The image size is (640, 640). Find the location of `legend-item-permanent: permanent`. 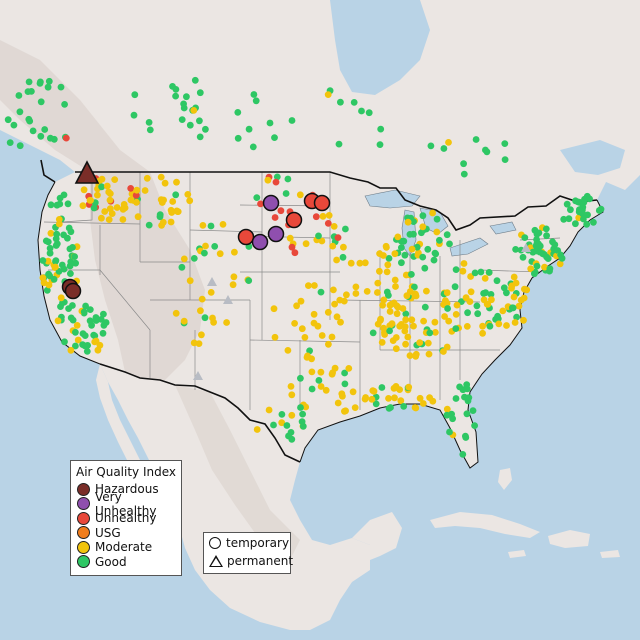

legend-item-permanent: permanent is located at coordinates (248, 561).